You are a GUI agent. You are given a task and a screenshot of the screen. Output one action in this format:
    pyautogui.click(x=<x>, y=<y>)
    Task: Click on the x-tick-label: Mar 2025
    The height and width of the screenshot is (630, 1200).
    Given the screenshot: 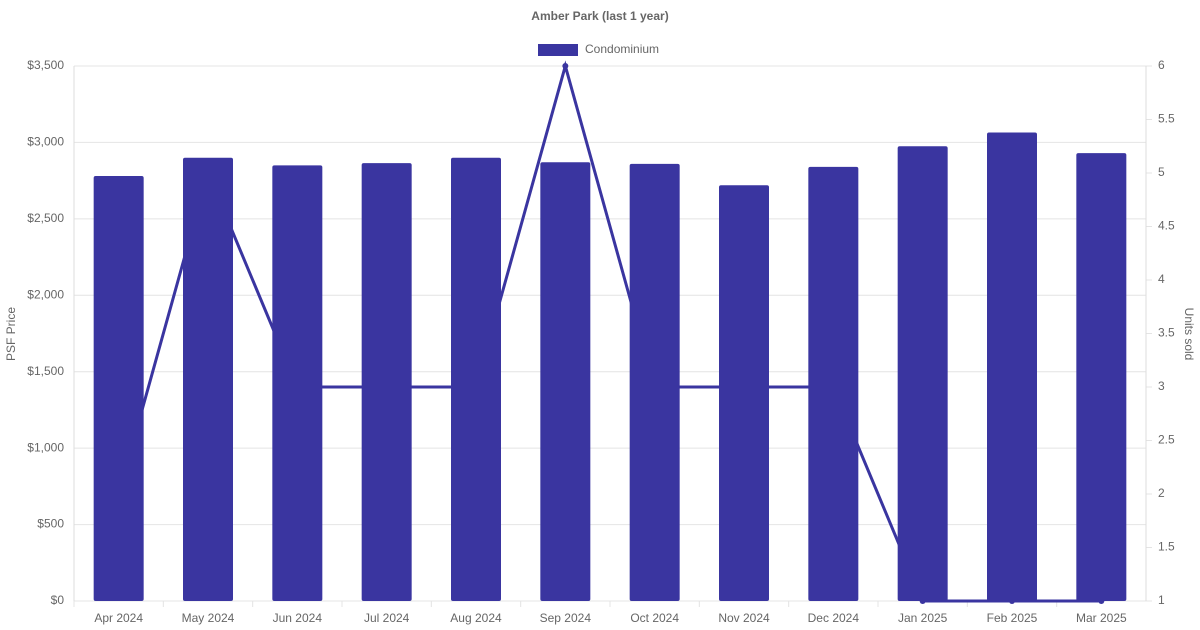 What is the action you would take?
    pyautogui.click(x=1101, y=618)
    